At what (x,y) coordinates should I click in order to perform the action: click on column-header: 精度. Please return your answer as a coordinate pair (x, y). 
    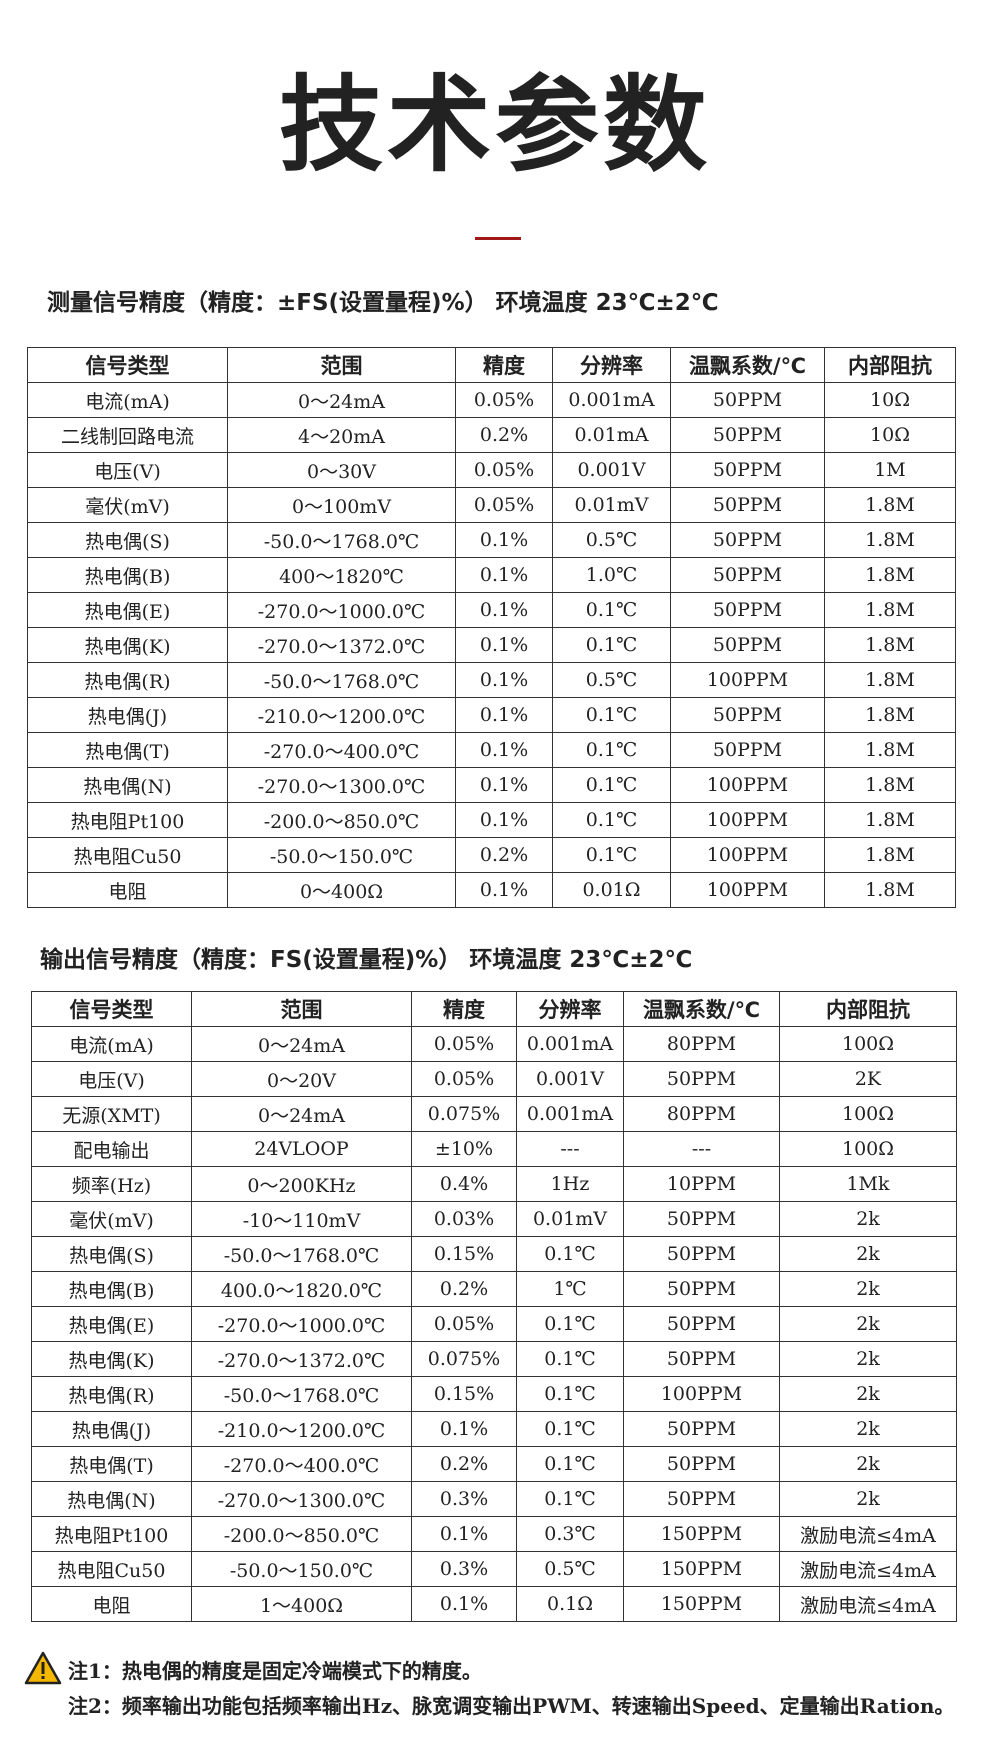
    Looking at the image, I should click on (504, 365).